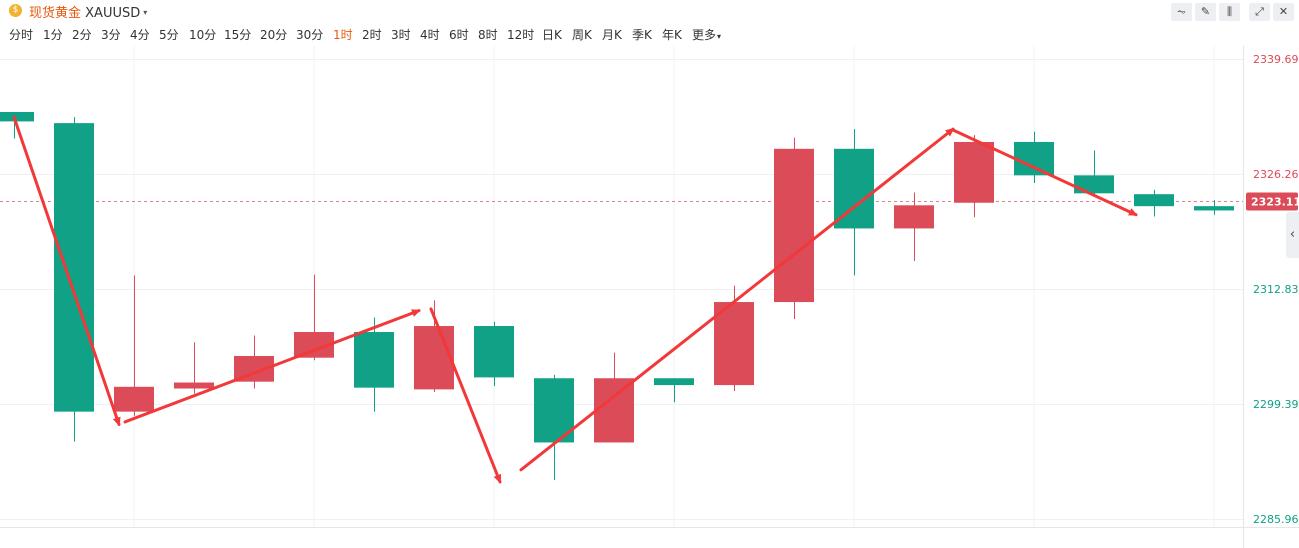 Image resolution: width=1299 pixels, height=548 pixels. I want to click on tab-period-7: 10分, so click(203, 35).